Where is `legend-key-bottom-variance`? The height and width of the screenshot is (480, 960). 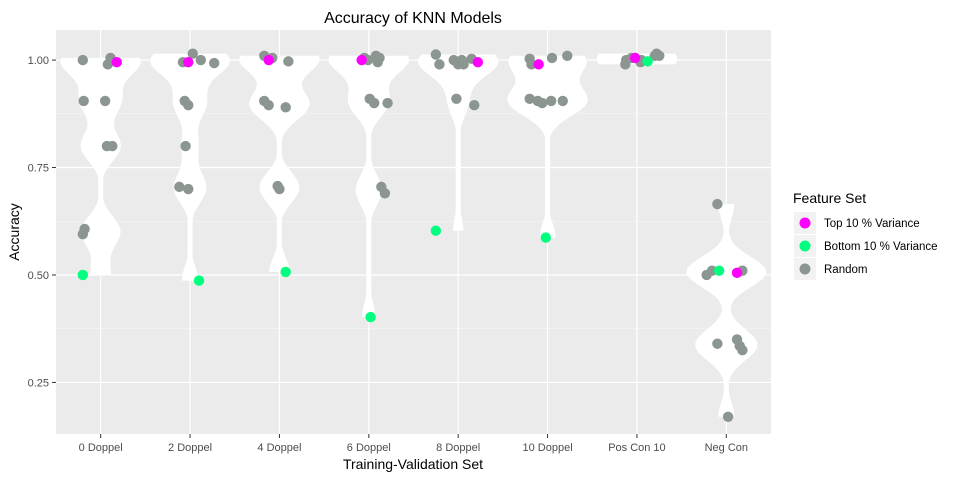
legend-key-bottom-variance is located at coordinates (805, 246).